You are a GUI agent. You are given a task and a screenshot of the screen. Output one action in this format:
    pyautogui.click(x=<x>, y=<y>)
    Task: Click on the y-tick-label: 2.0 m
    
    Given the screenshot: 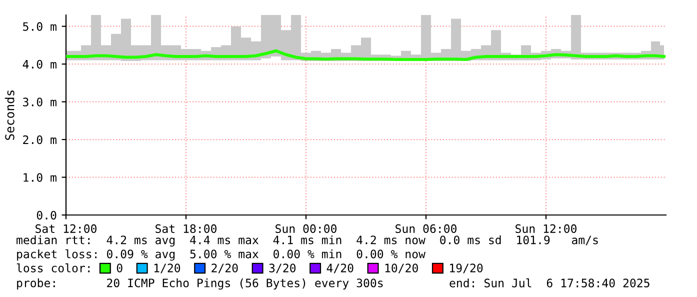 What is the action you would take?
    pyautogui.click(x=39, y=139)
    